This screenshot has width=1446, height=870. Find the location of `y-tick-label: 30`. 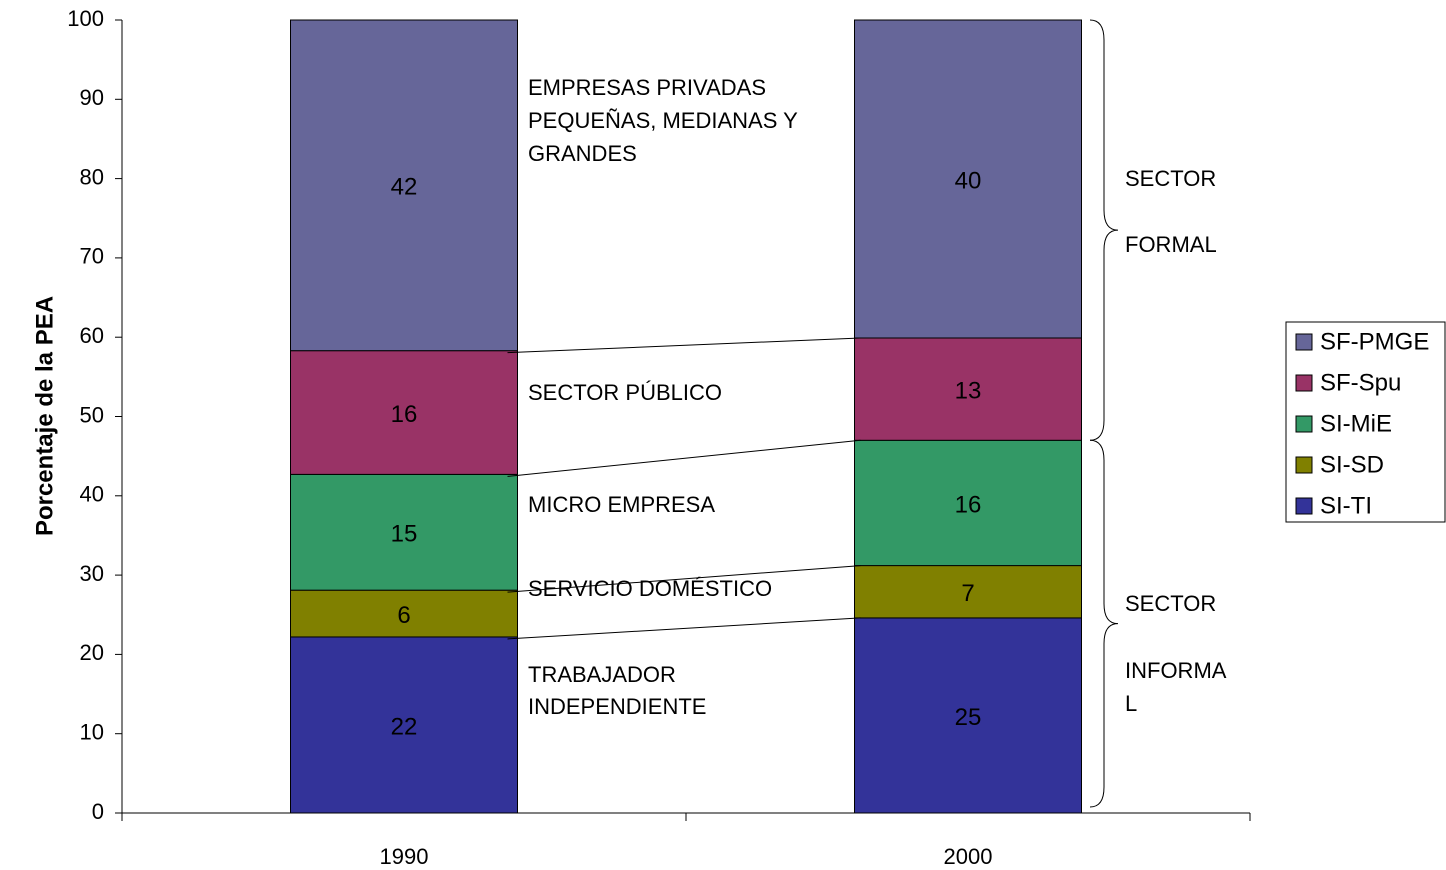

y-tick-label: 30 is located at coordinates (92, 573).